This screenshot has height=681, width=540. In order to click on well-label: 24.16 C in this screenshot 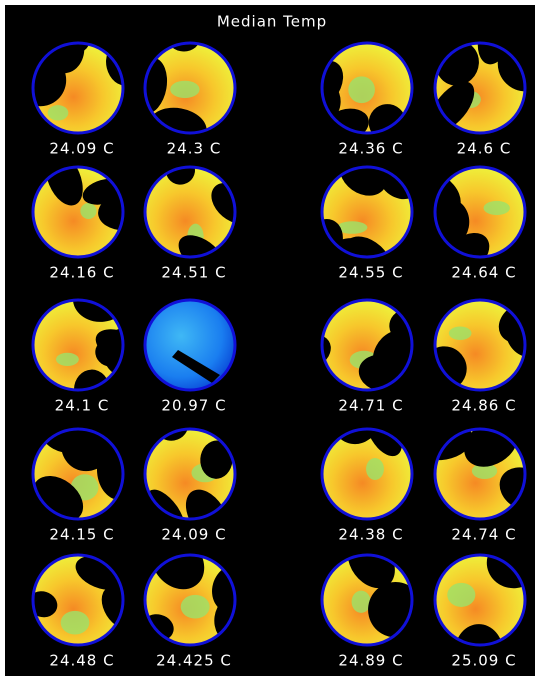, I will do `click(81, 273)`.